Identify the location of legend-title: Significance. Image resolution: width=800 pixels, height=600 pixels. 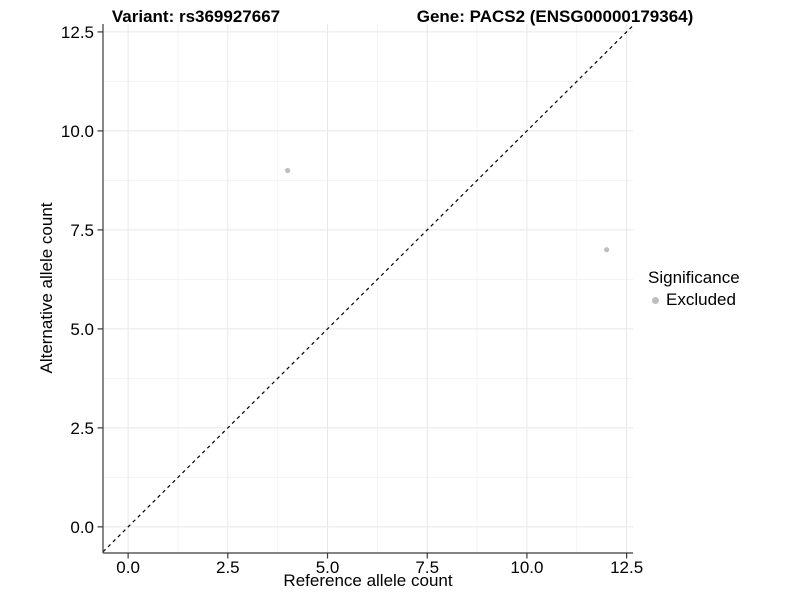
(694, 277).